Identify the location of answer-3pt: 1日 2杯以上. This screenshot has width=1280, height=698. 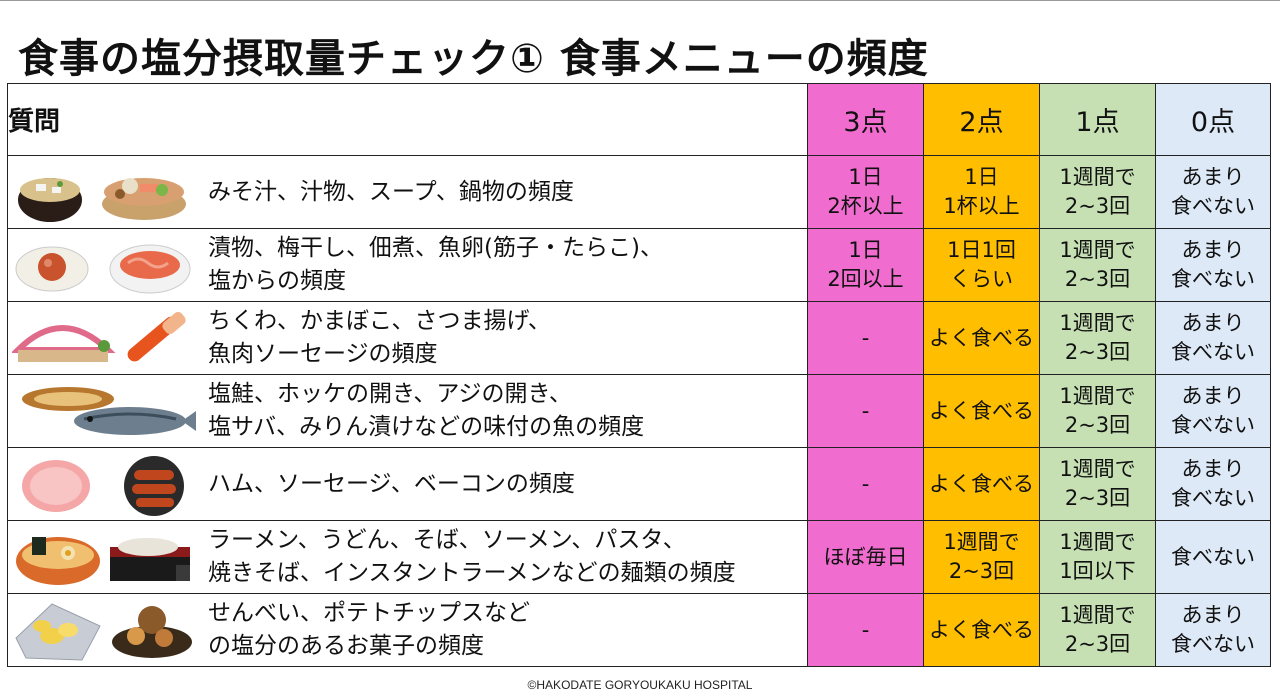
(865, 192).